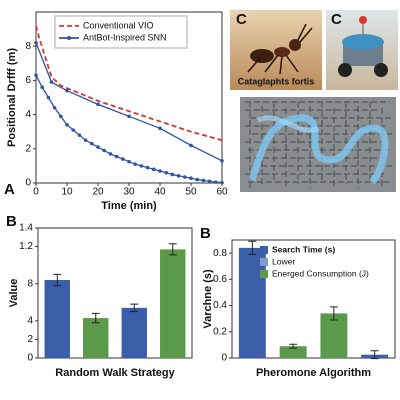 The height and width of the screenshot is (400, 400). Describe the element at coordinates (320, 273) in the screenshot. I see `legend-label: Energed Consumption (J)` at that location.